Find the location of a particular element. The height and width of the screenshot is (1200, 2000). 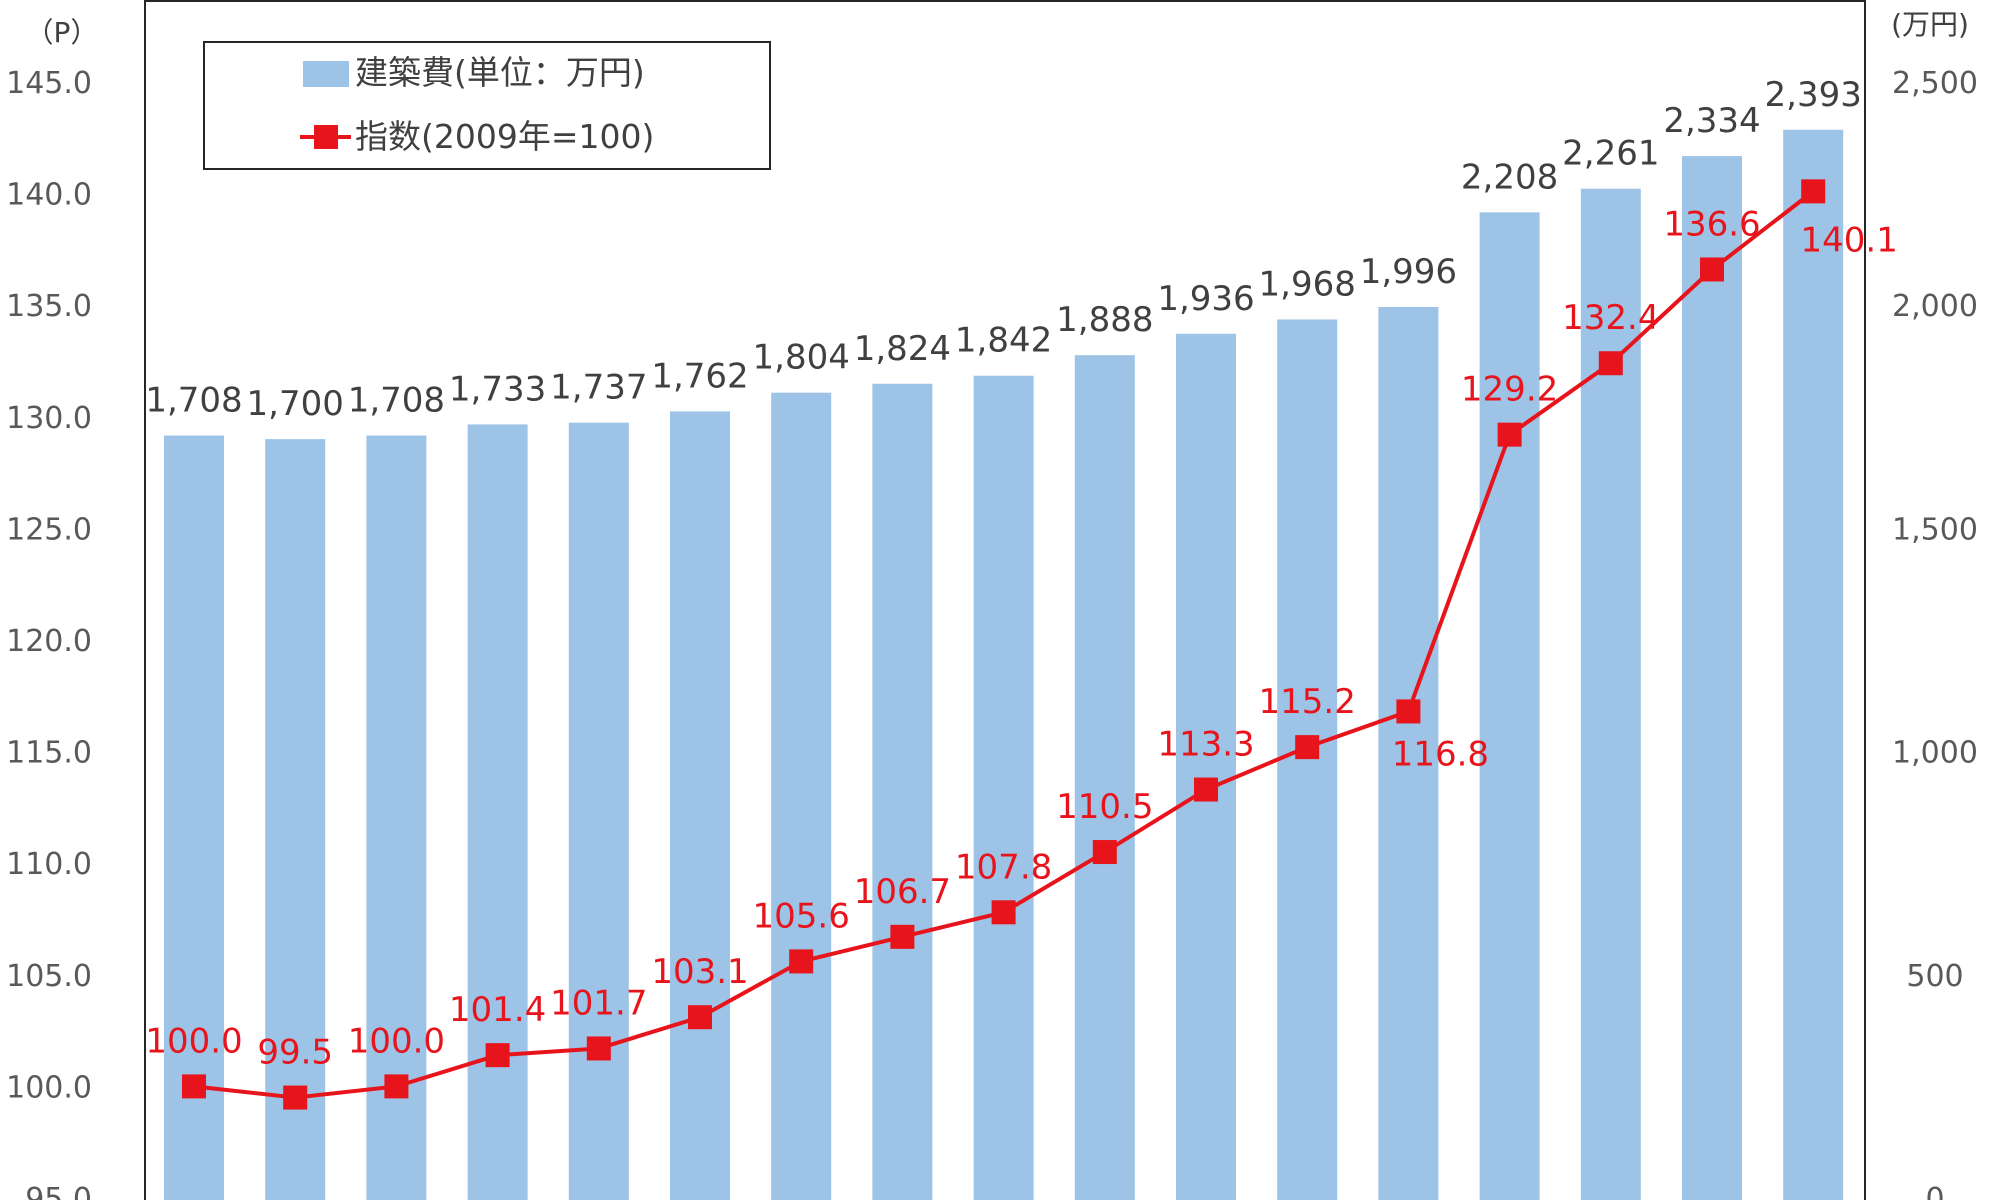

index-value-label: 106.7 is located at coordinates (902, 892).